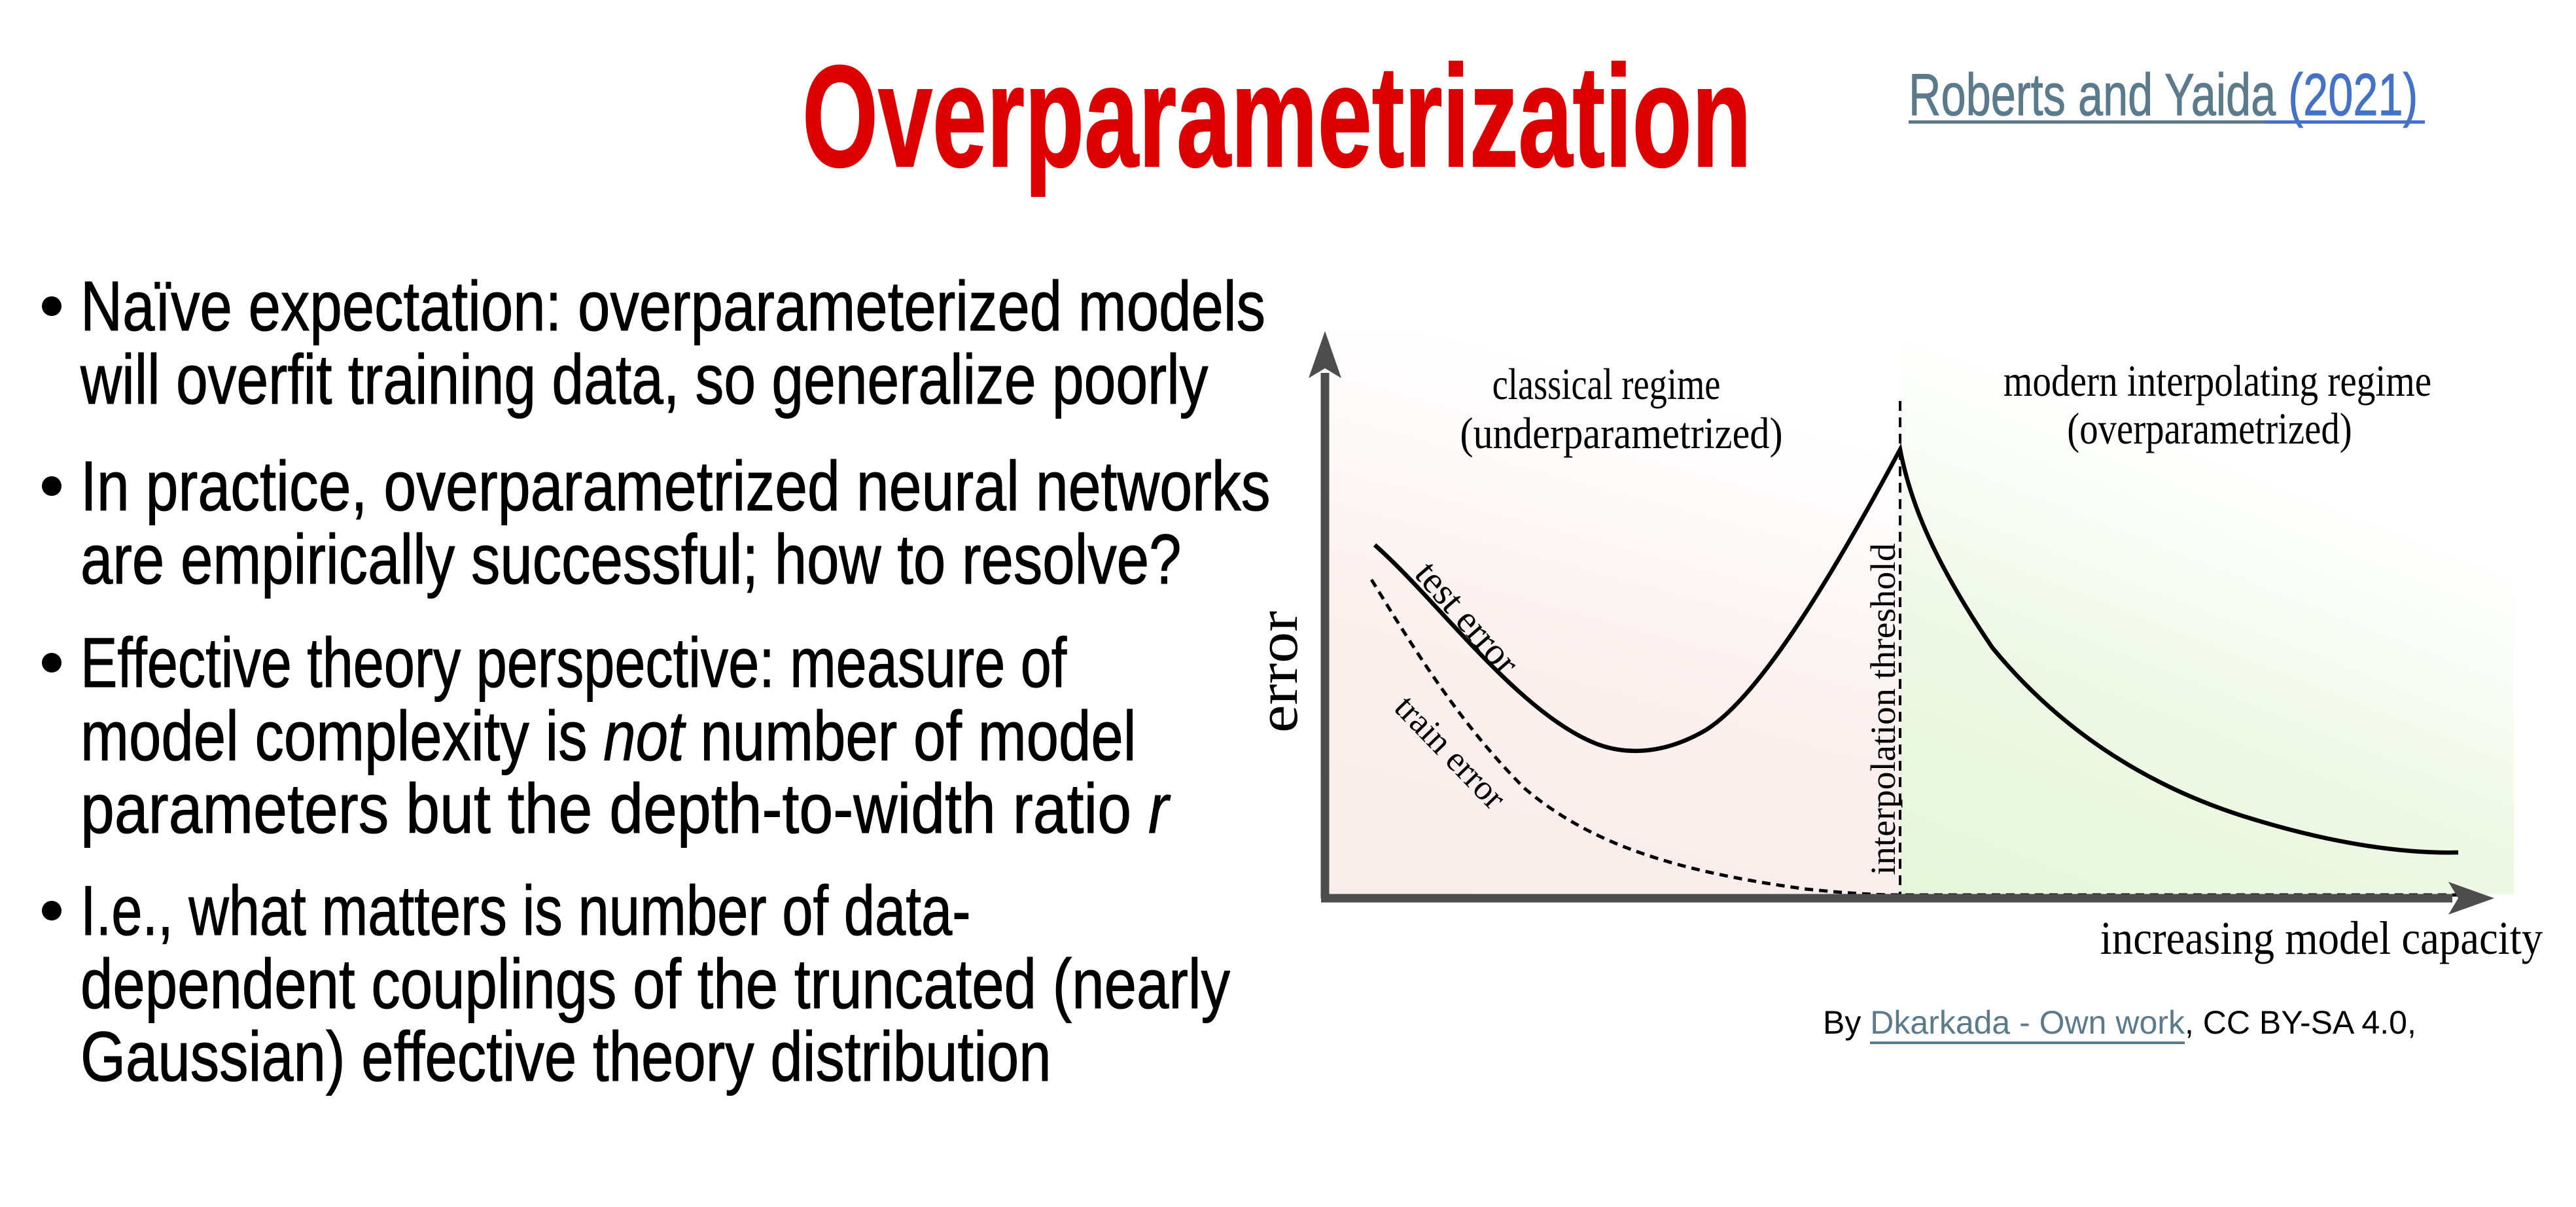 This screenshot has width=2576, height=1207. Describe the element at coordinates (1278, 672) in the screenshot. I see `svg-text: error` at that location.